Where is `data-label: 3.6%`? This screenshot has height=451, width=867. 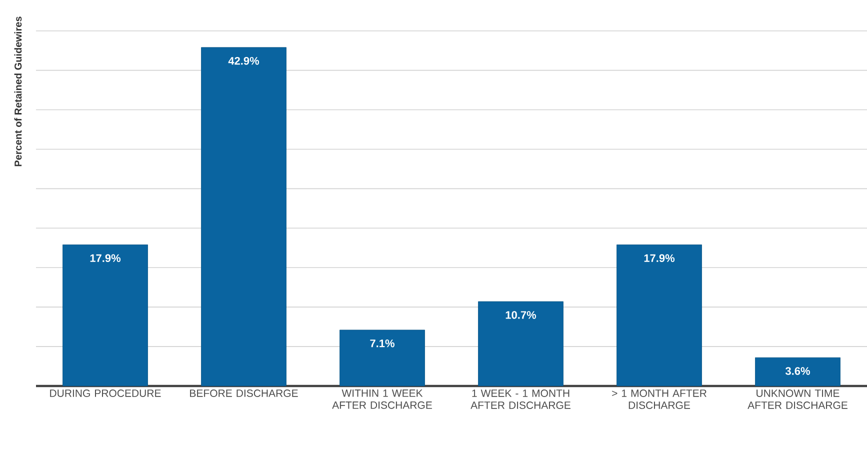
data-label: 3.6% is located at coordinates (797, 371).